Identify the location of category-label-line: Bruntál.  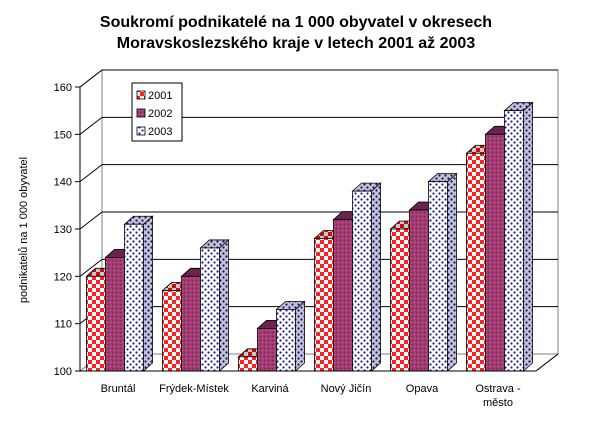
(118, 389).